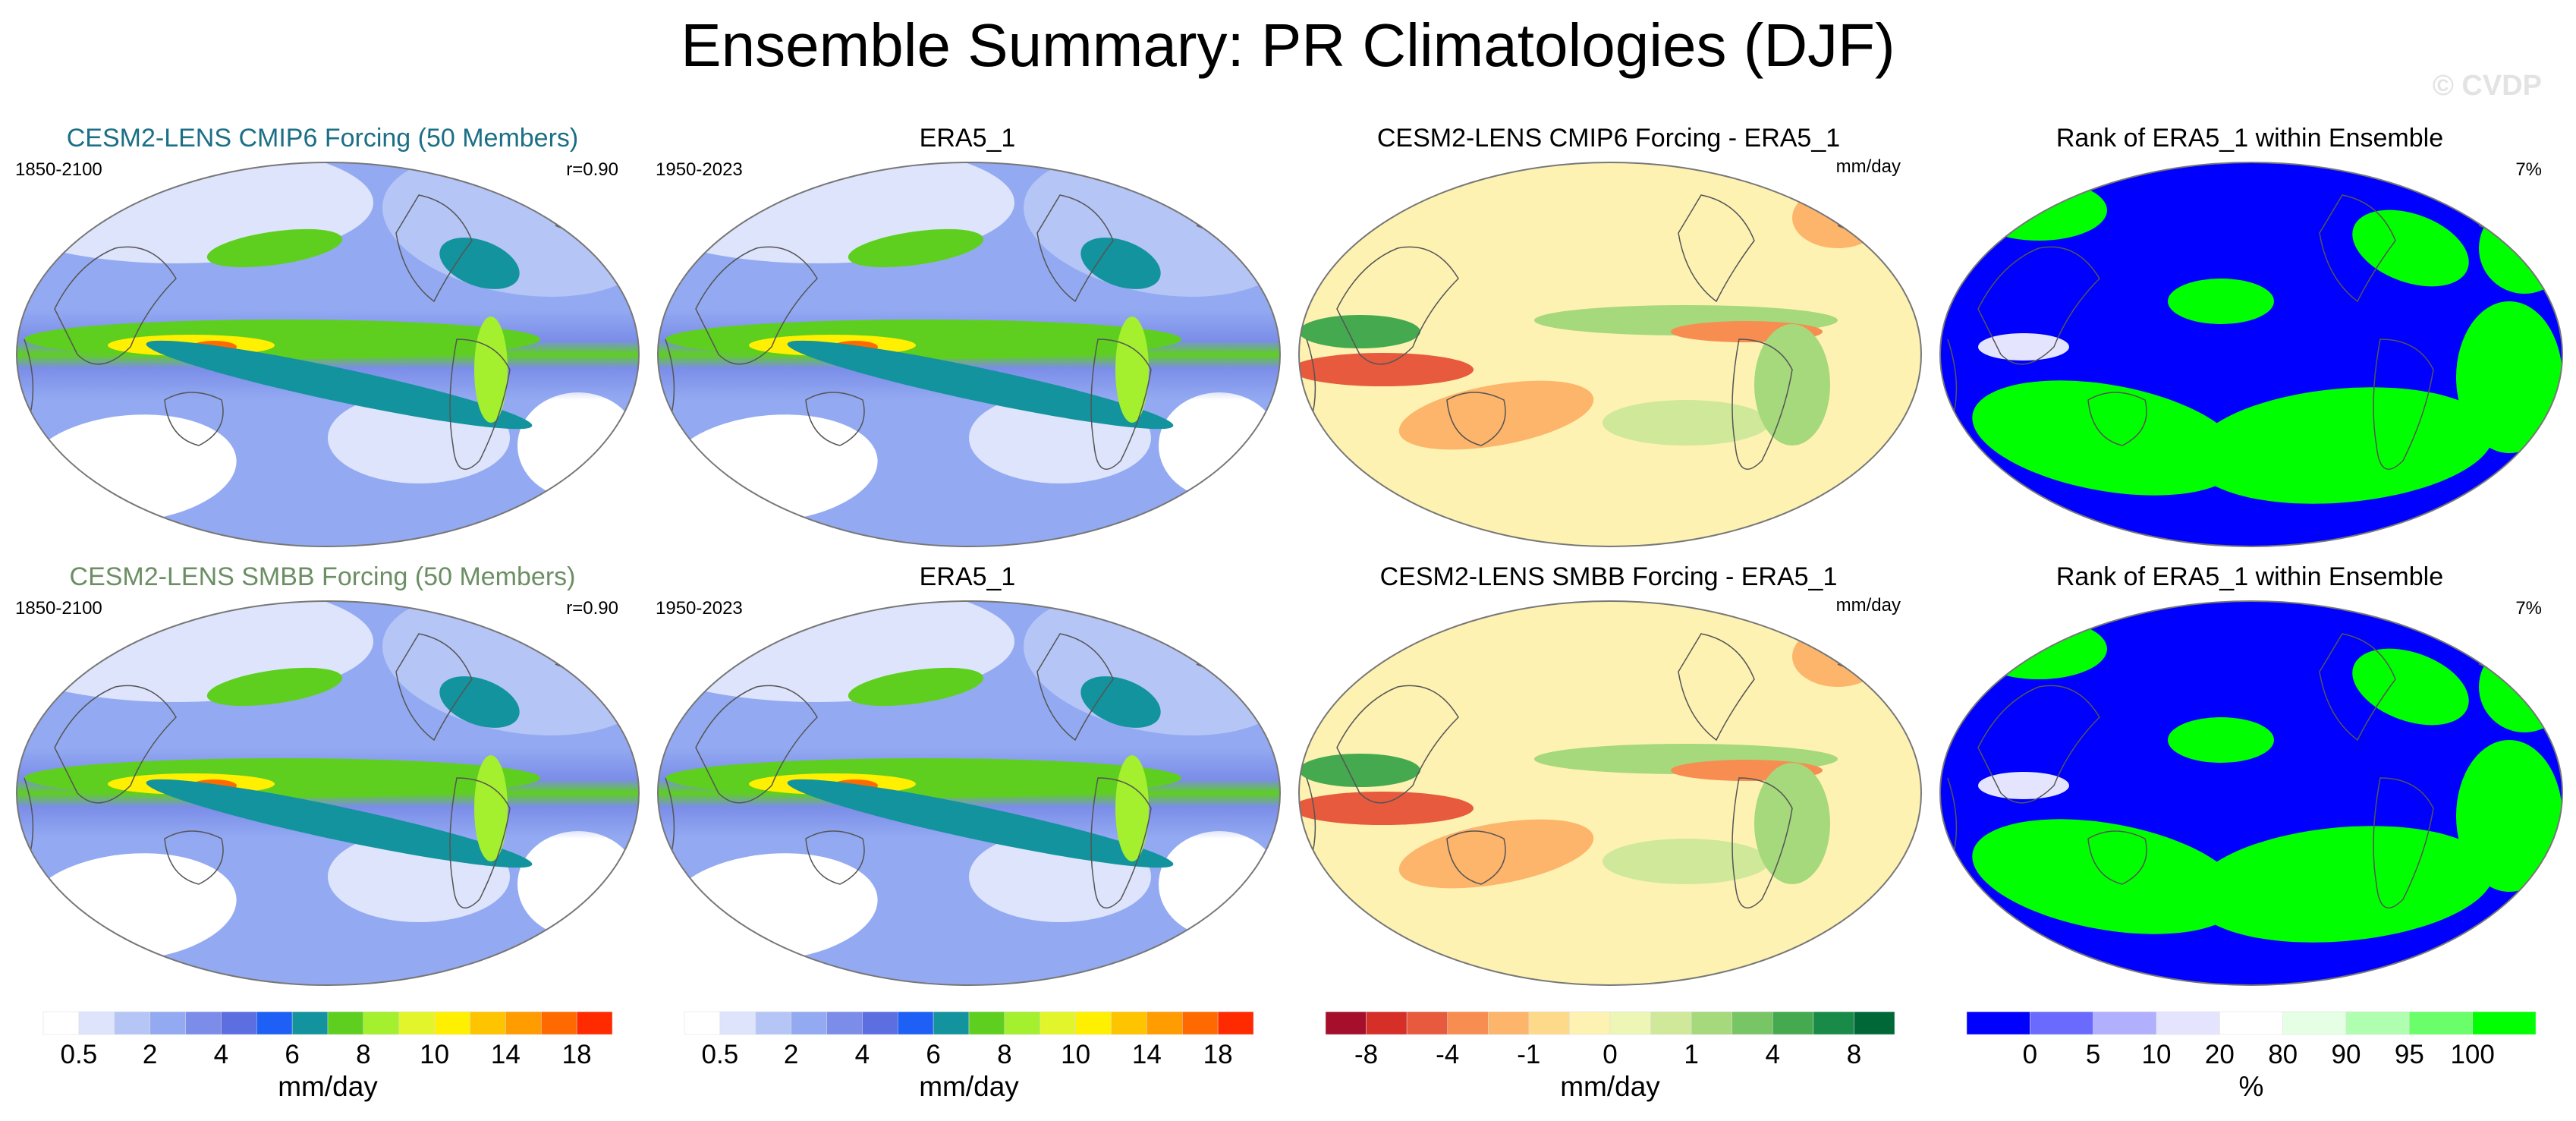  I want to click on storm-track-atlantic, so click(479, 263).